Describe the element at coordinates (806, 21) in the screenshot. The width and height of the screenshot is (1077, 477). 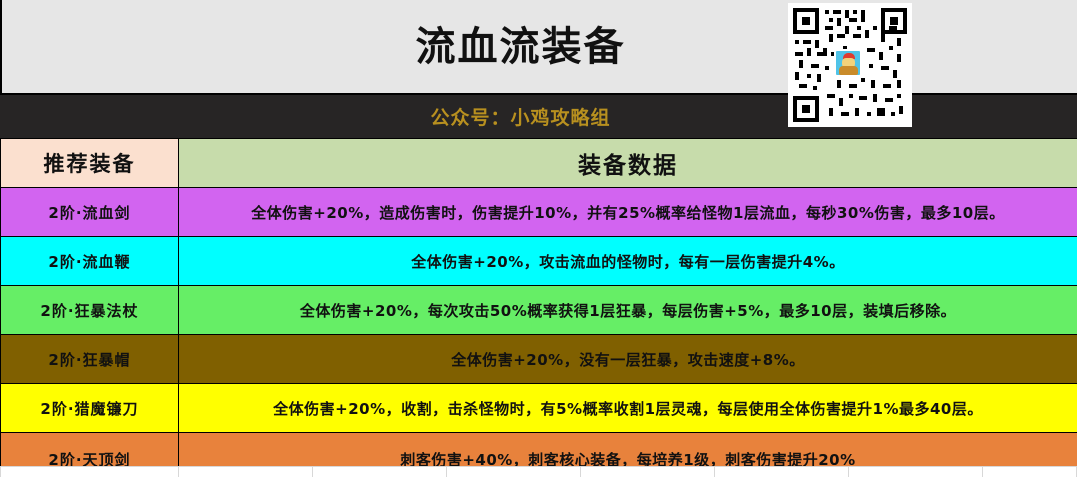
I see `qr-finder-topleft-icon` at that location.